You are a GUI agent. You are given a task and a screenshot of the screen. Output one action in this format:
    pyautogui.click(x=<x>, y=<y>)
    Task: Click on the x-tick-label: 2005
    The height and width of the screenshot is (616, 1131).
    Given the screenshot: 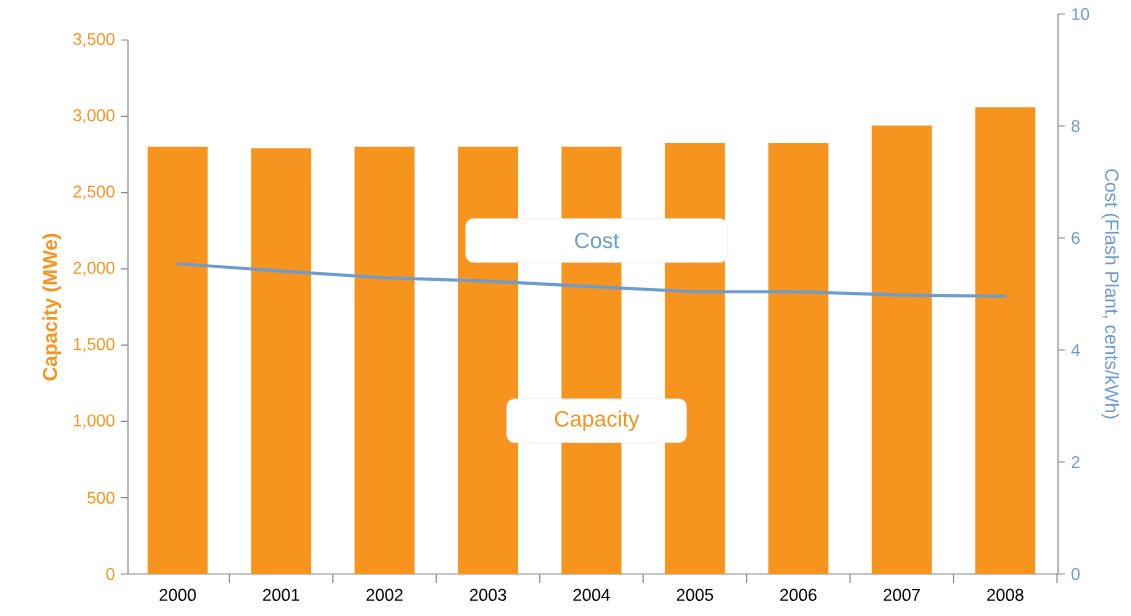 What is the action you would take?
    pyautogui.click(x=695, y=594)
    